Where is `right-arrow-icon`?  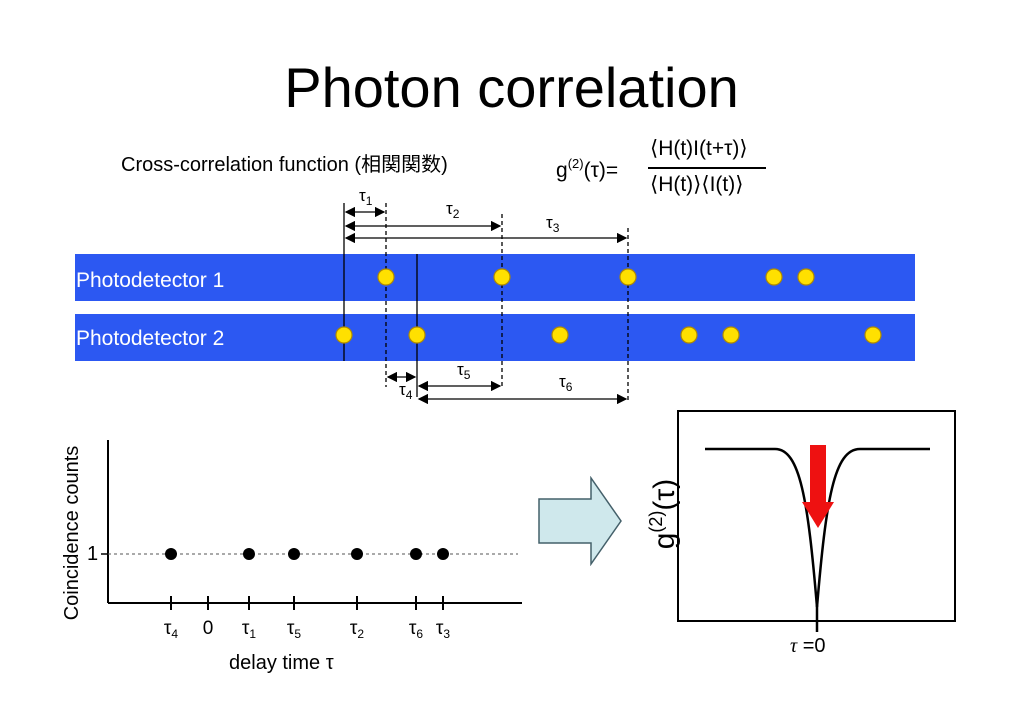
right-arrow-icon is located at coordinates (580, 521).